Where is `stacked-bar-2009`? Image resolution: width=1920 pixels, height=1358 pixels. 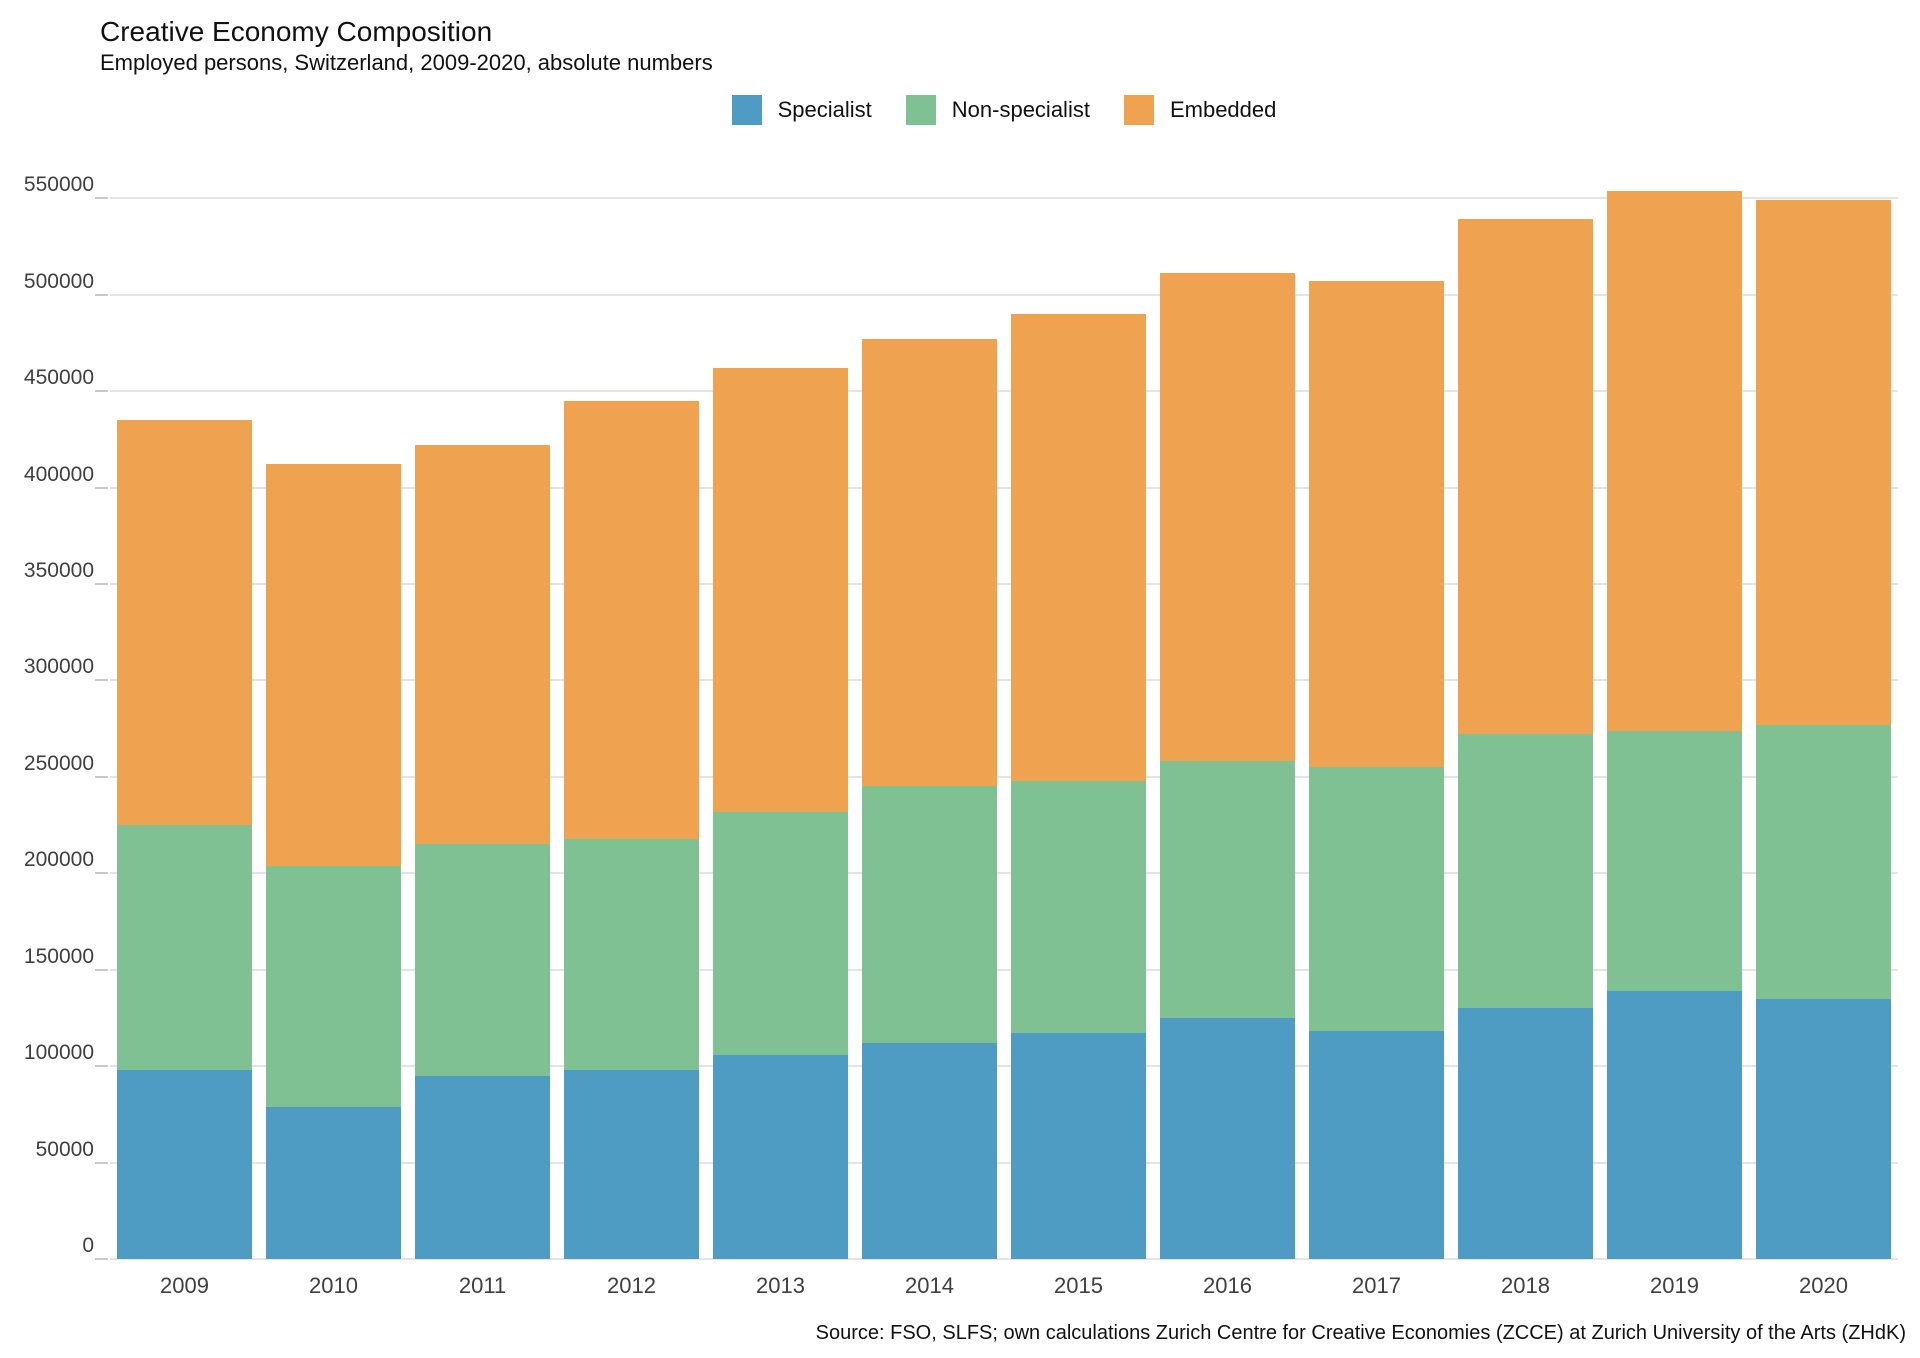 stacked-bar-2009 is located at coordinates (184, 839).